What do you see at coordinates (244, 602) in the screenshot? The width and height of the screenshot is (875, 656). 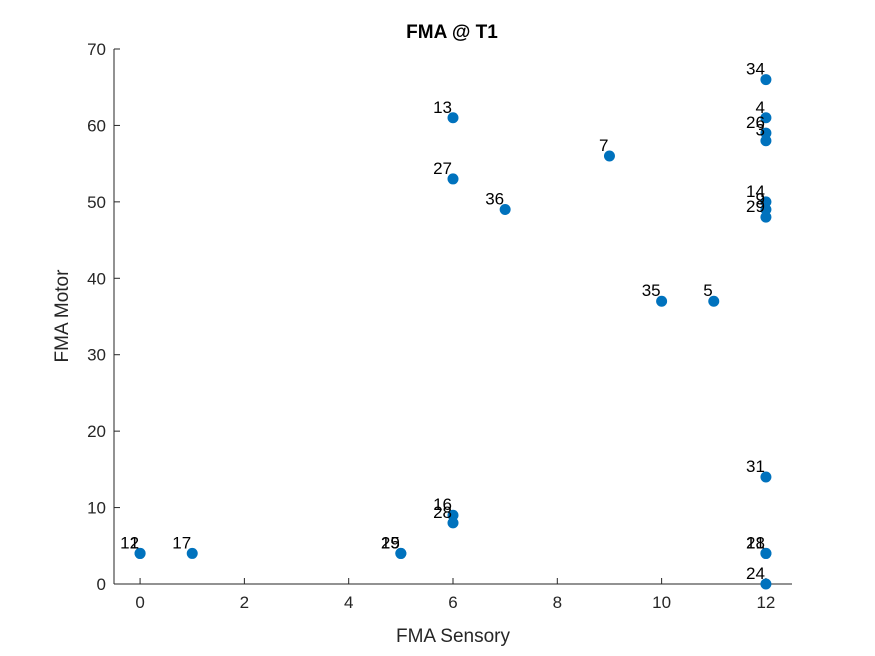 I see `x-tick-label: 2` at bounding box center [244, 602].